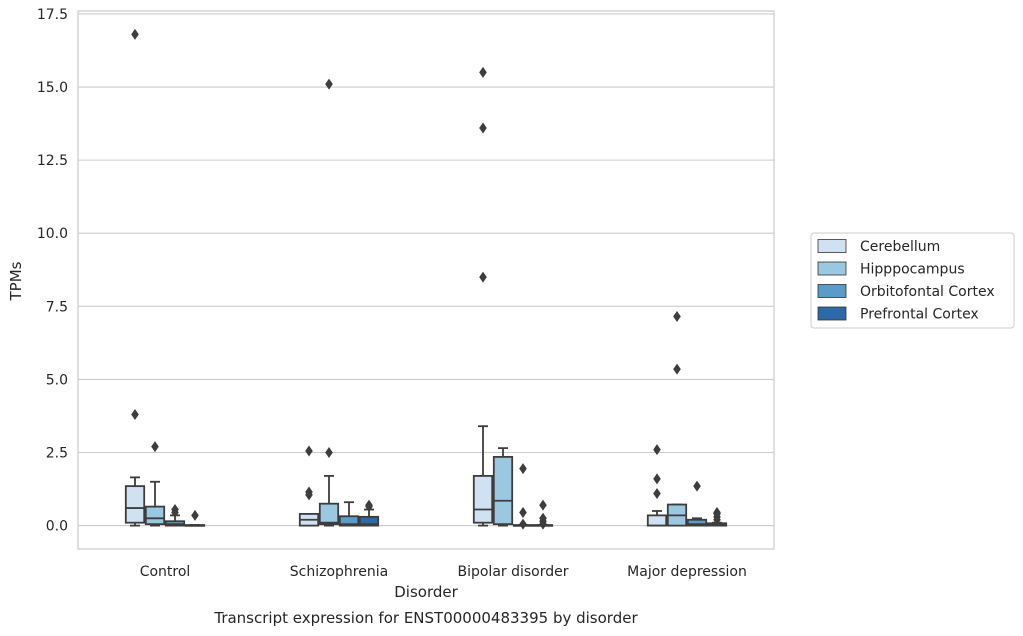 The image size is (1023, 636). Describe the element at coordinates (52, 88) in the screenshot. I see `y-tick-label: 15.0` at that location.